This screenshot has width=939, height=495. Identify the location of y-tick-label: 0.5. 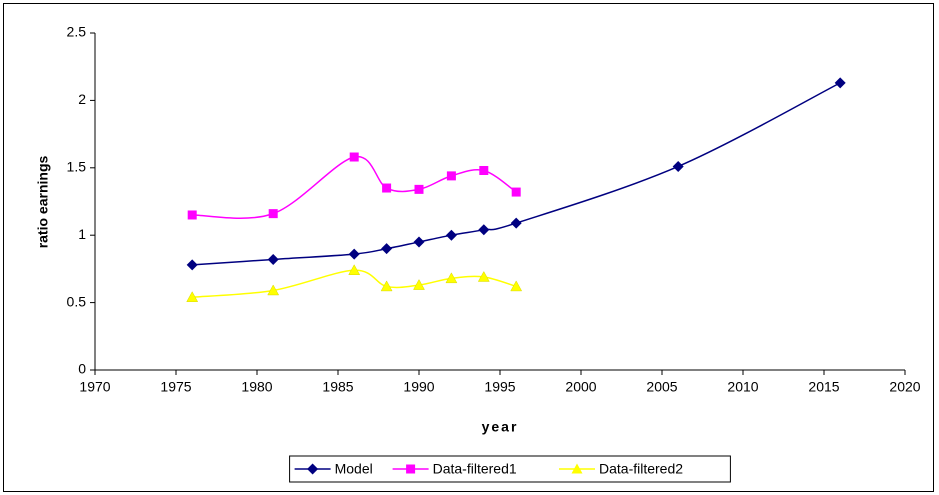
(77, 301).